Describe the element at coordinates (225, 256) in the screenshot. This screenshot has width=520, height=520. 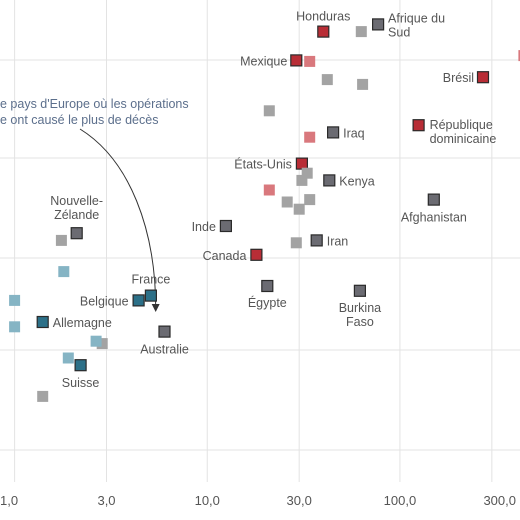
I see `point-label-25: Canada` at that location.